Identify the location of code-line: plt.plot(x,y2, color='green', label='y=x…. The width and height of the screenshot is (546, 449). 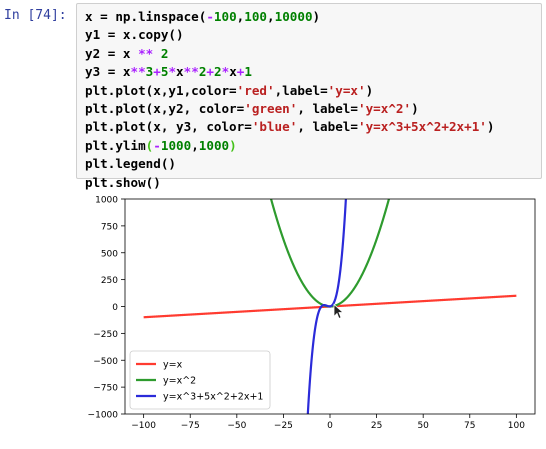
(289, 109).